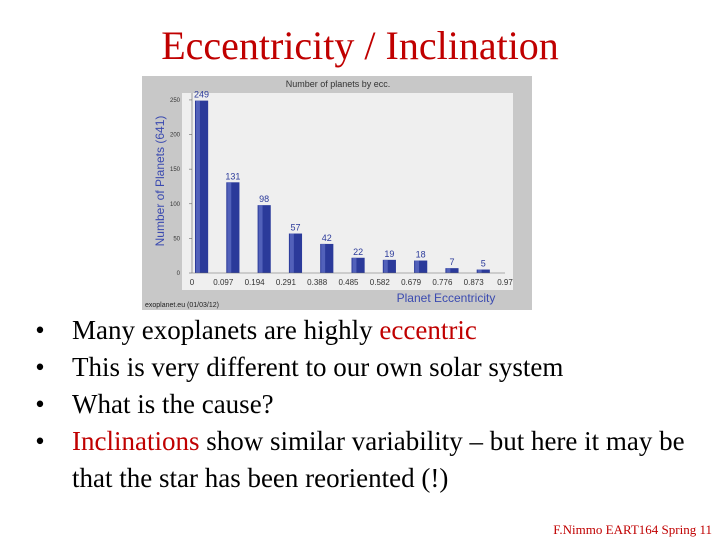 This screenshot has height=540, width=720. Describe the element at coordinates (360, 45) in the screenshot. I see `slide-title: Eccentricity / Inclination` at that location.